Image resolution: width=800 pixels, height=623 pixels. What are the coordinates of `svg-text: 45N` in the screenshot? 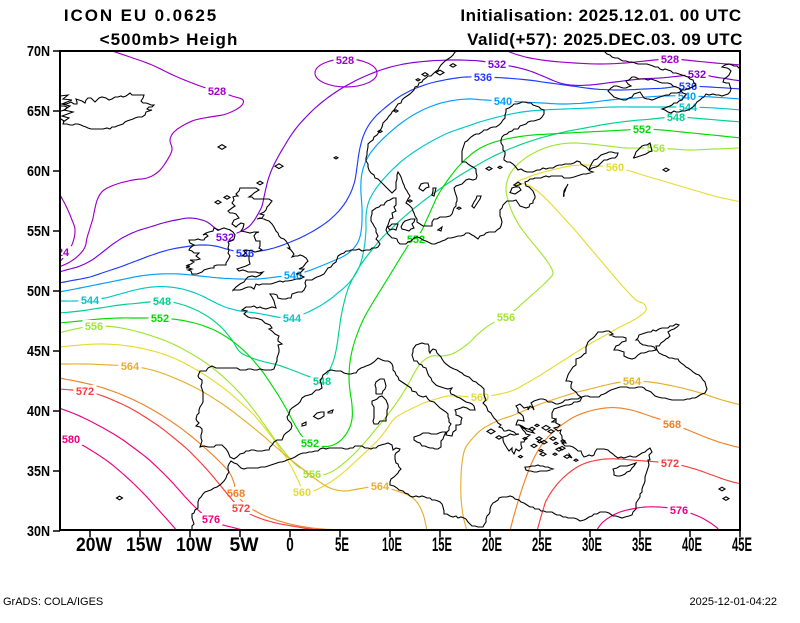 It's located at (38, 352).